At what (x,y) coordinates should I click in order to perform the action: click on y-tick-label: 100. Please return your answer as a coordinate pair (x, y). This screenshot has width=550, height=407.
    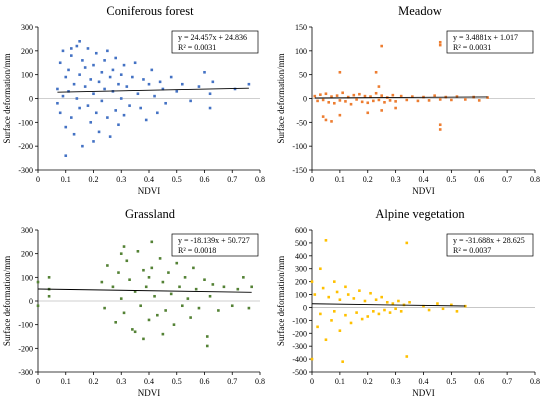
    Looking at the image, I should click on (301, 51).